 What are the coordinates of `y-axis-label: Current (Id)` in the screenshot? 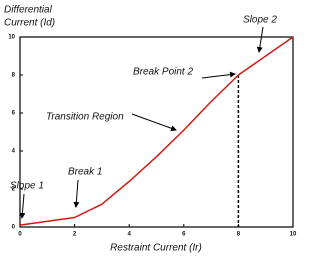 It's located at (29, 23).